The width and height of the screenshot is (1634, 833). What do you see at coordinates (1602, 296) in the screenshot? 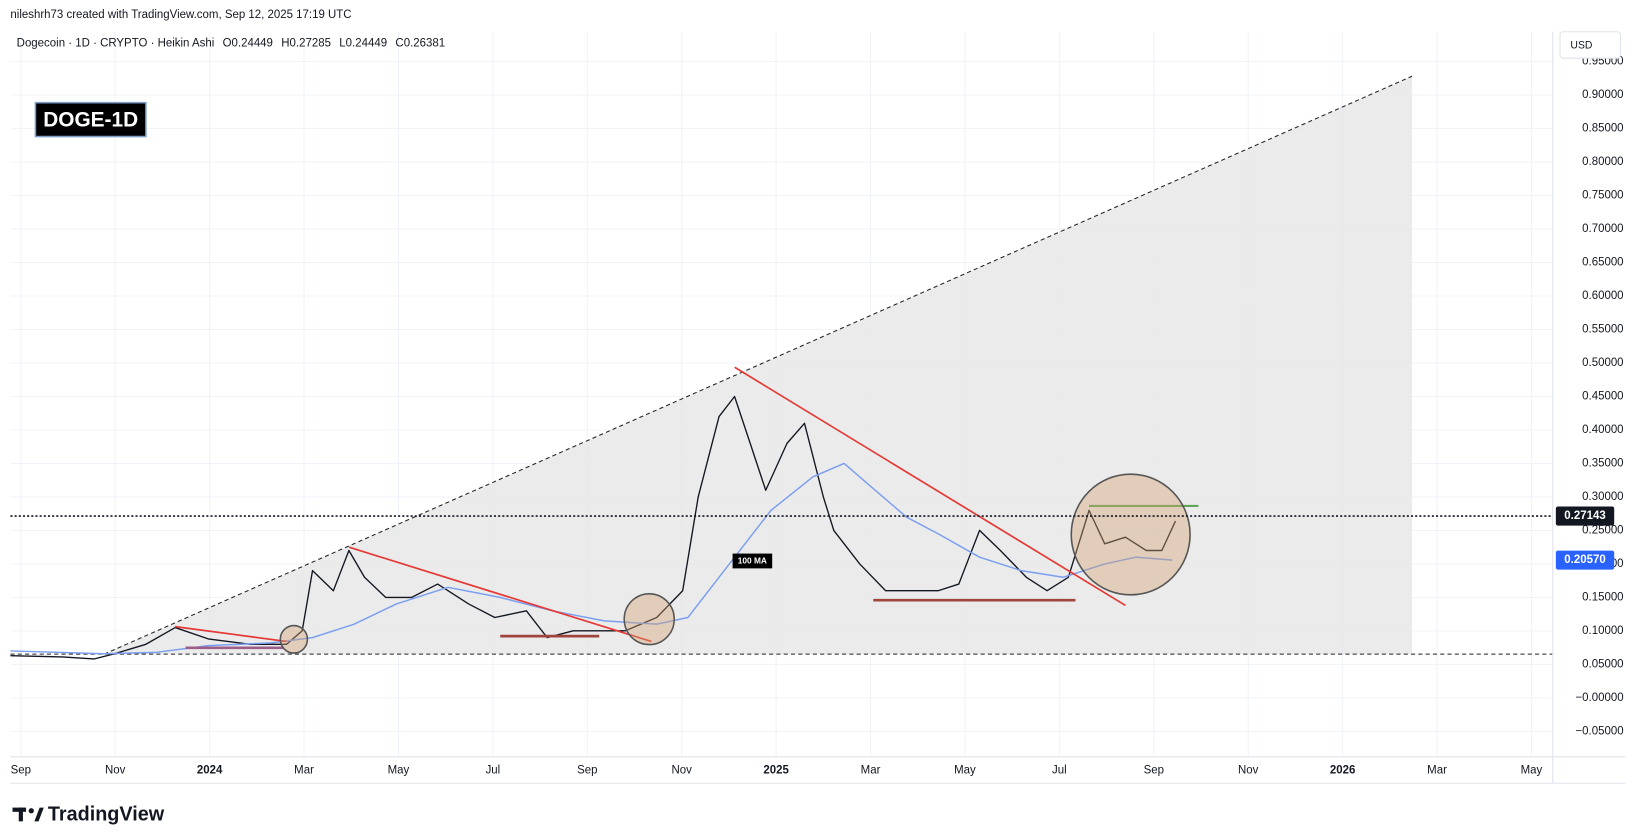
I see `y-tick-label: 0.60000` at bounding box center [1602, 296].